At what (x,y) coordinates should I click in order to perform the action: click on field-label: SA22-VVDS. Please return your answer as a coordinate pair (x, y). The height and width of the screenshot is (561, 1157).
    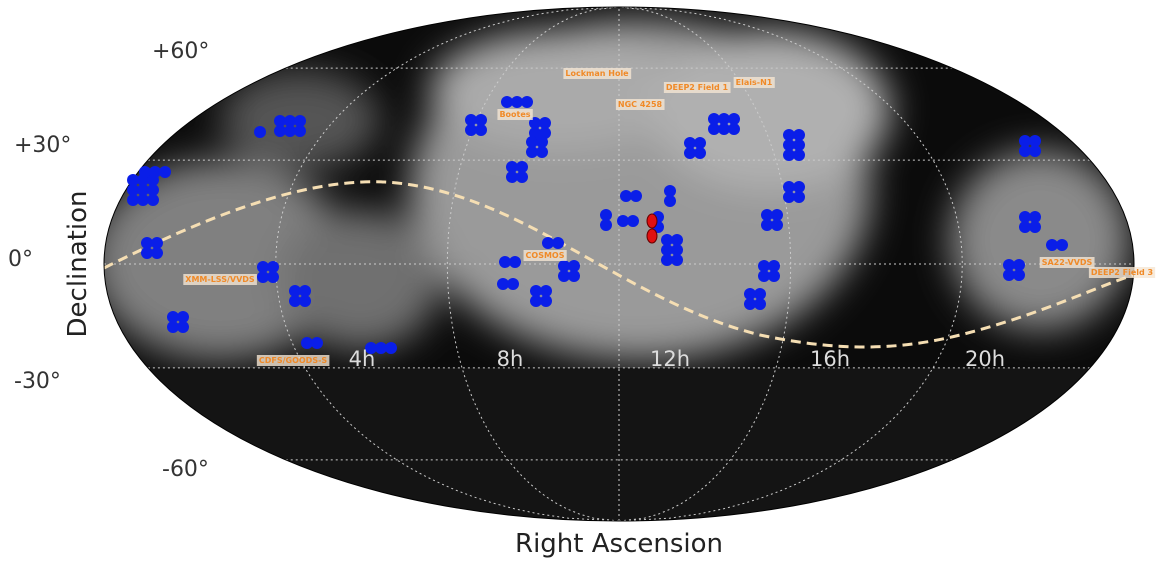
    Looking at the image, I should click on (1067, 262).